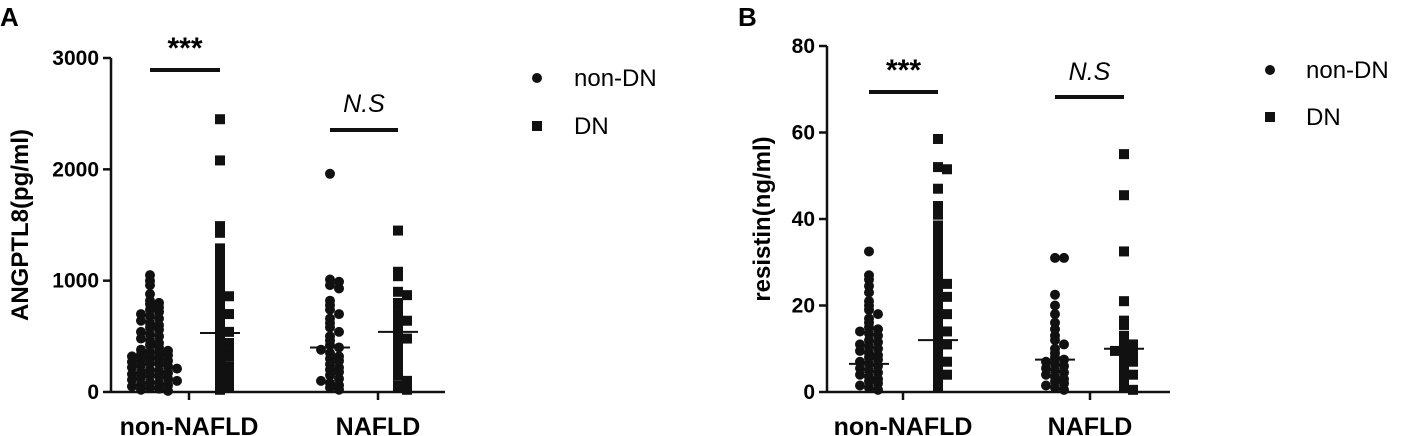  I want to click on y-tick-label: 60, so click(803, 133).